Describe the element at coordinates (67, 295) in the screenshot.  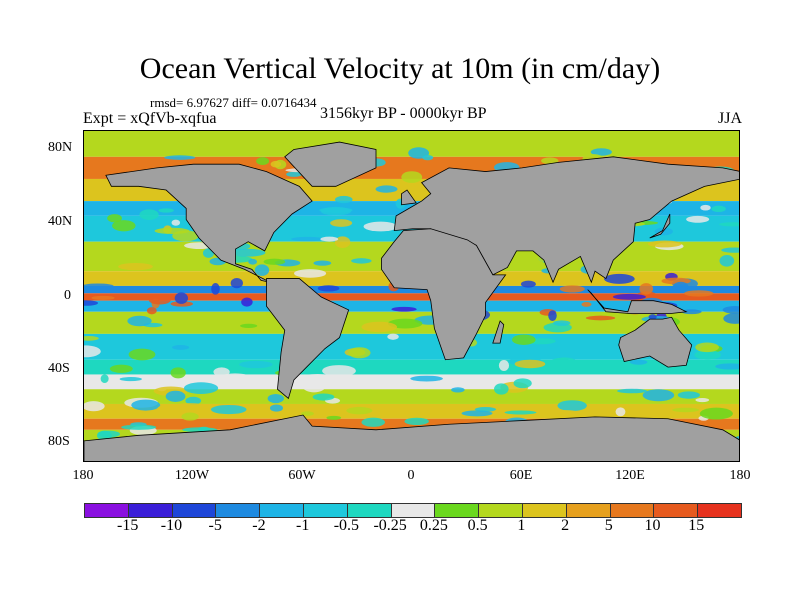
I see `lat-label: 0` at that location.